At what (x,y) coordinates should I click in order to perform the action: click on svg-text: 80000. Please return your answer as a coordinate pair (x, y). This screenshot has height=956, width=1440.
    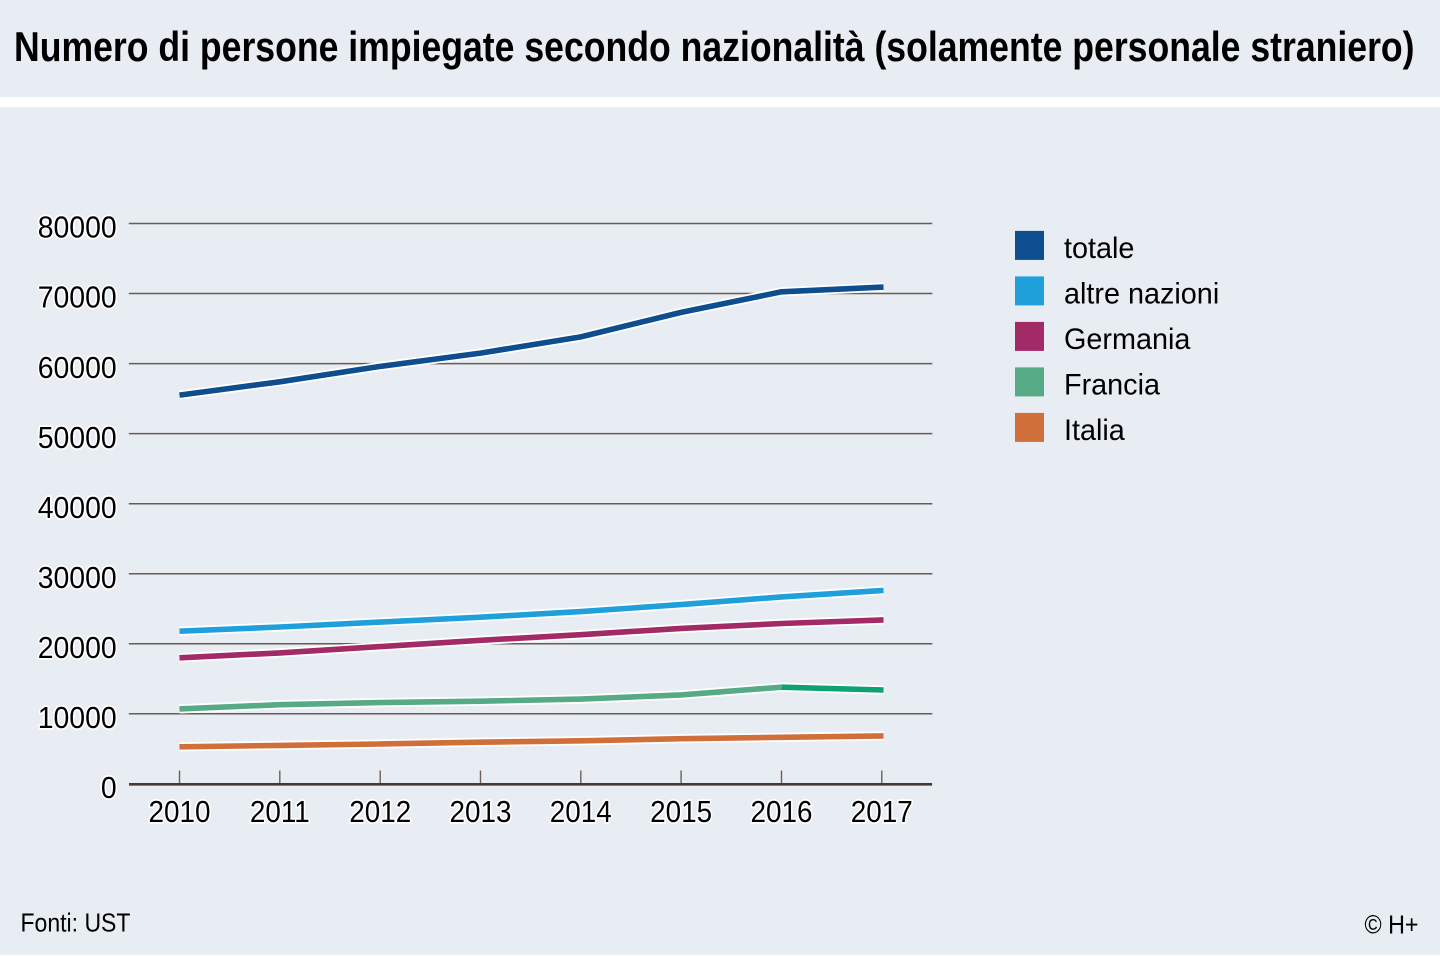
    Looking at the image, I should click on (77, 228).